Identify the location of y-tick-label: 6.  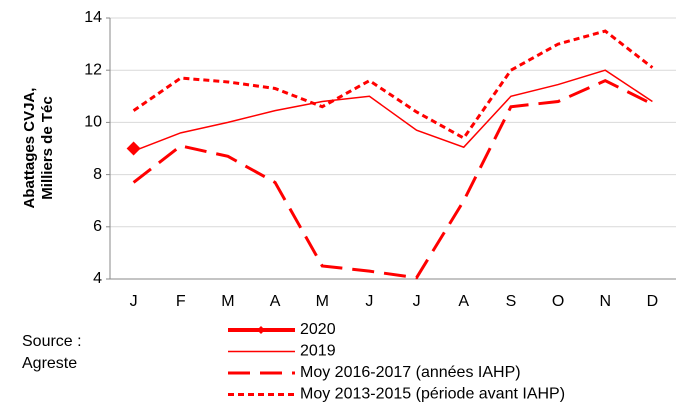
(97, 226).